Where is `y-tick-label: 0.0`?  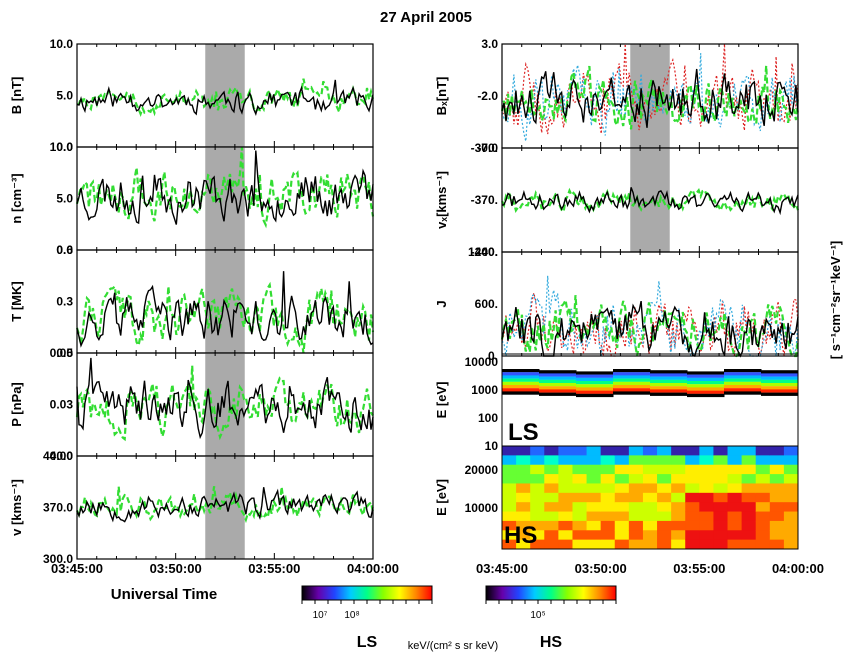
y-tick-label: 0.0 is located at coordinates (64, 353).